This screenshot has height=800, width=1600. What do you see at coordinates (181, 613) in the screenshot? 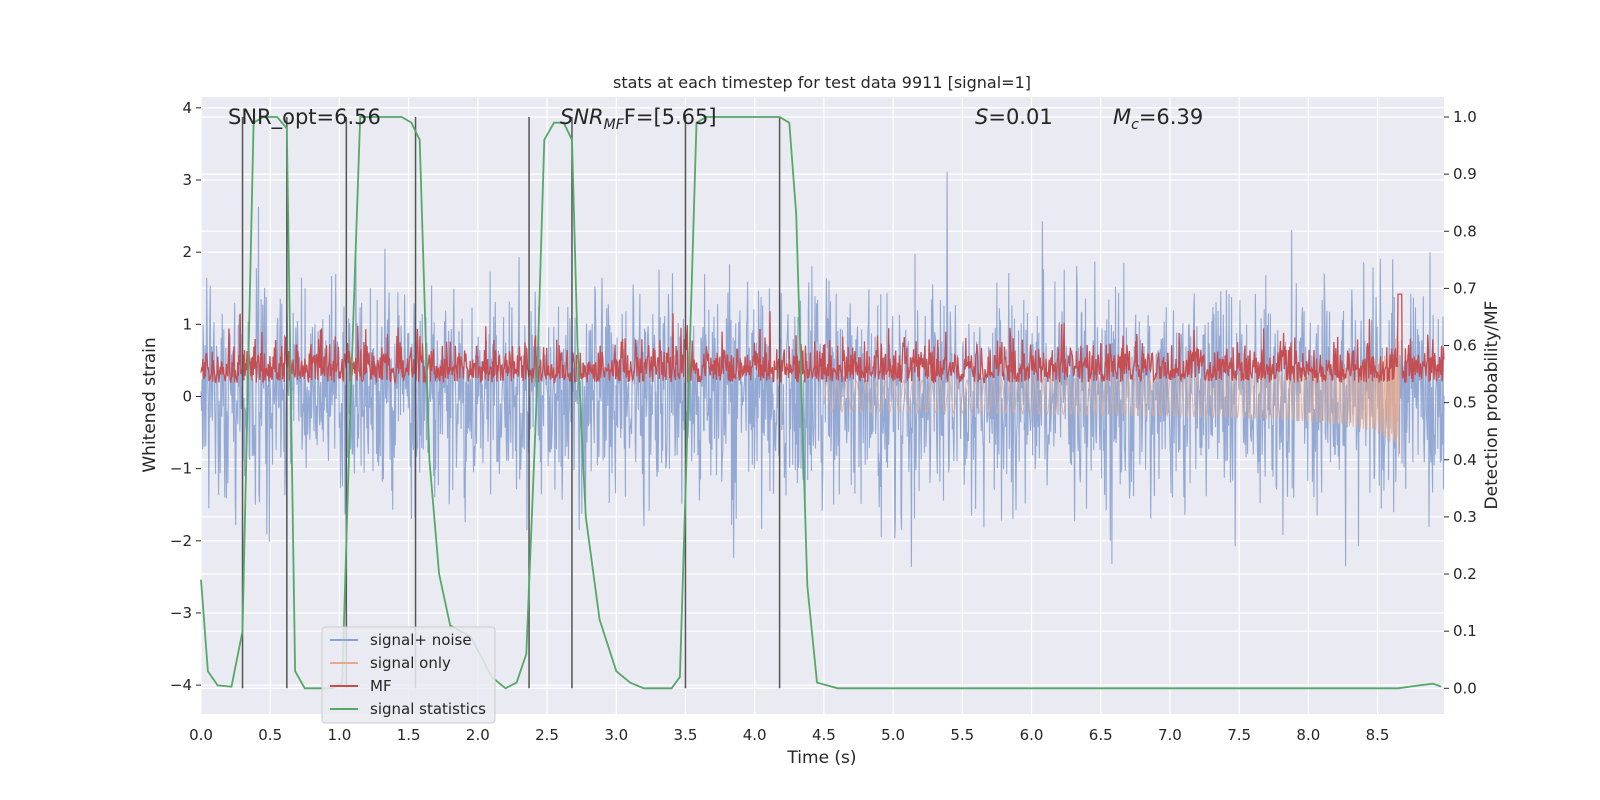
I see `y-tick-label: −3` at bounding box center [181, 613].